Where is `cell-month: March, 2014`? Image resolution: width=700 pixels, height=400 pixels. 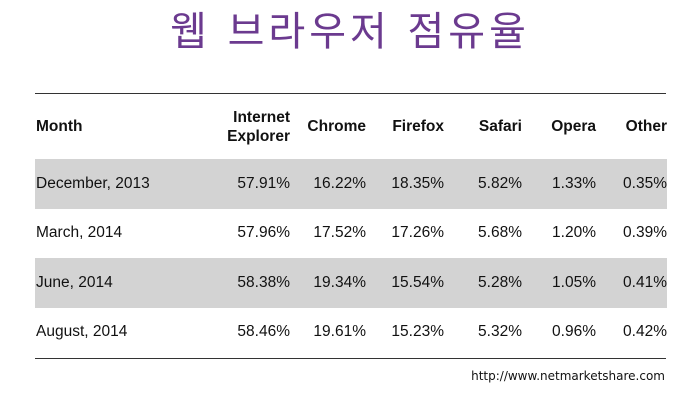
cell-month: March, 2014 is located at coordinates (79, 233).